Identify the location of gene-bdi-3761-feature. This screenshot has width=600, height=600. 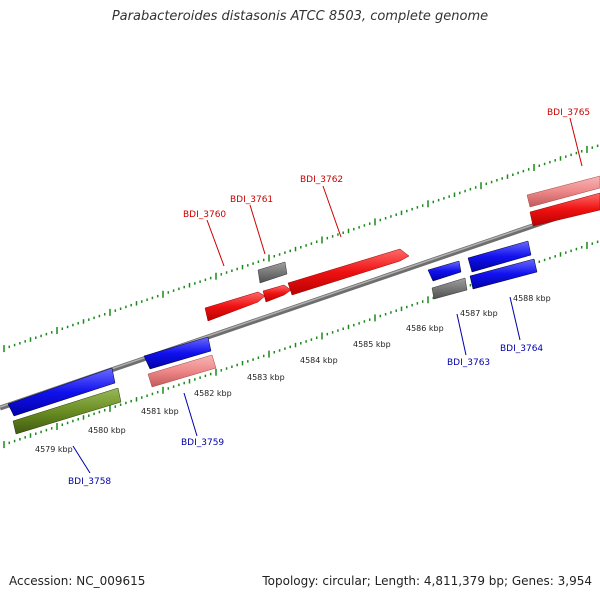
(272, 272).